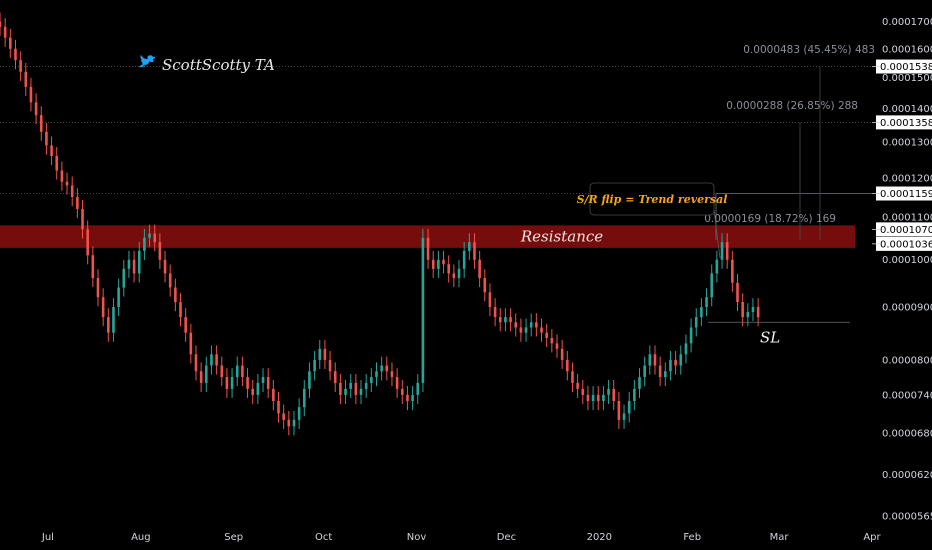 Image resolution: width=932 pixels, height=550 pixels. What do you see at coordinates (907, 260) in the screenshot?
I see `price-tick-label: 0.0001000` at bounding box center [907, 260].